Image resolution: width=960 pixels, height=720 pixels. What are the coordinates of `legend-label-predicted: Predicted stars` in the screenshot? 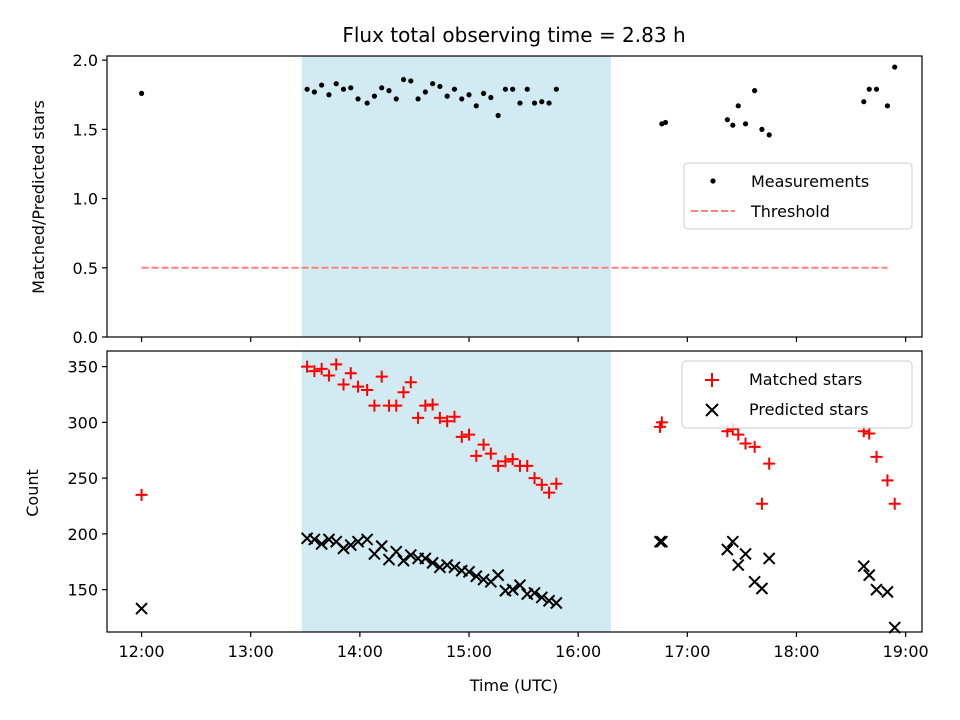 It's located at (809, 409).